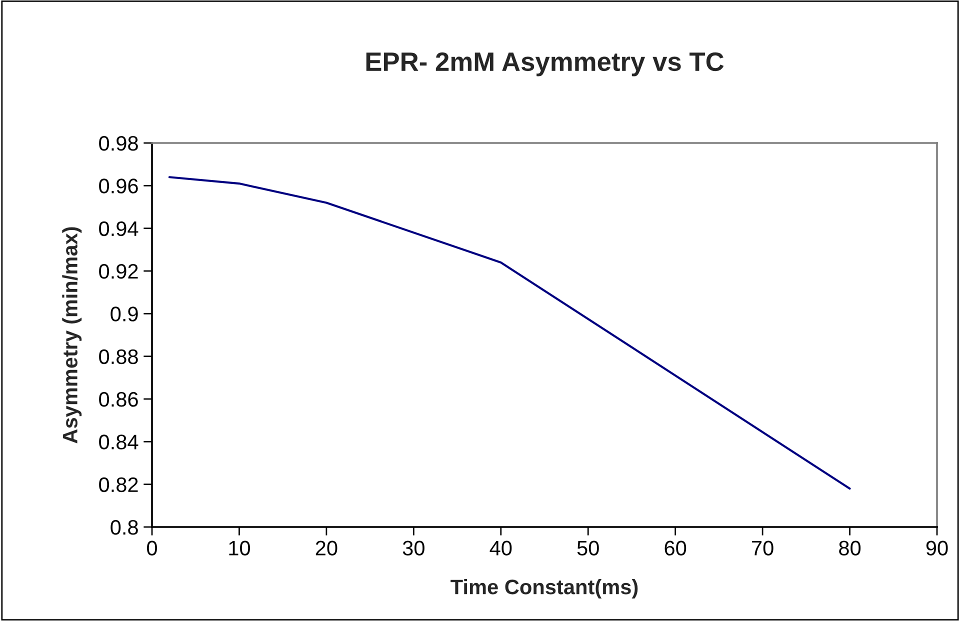 This screenshot has width=960, height=621. I want to click on y-tick-label: 0.84, so click(118, 442).